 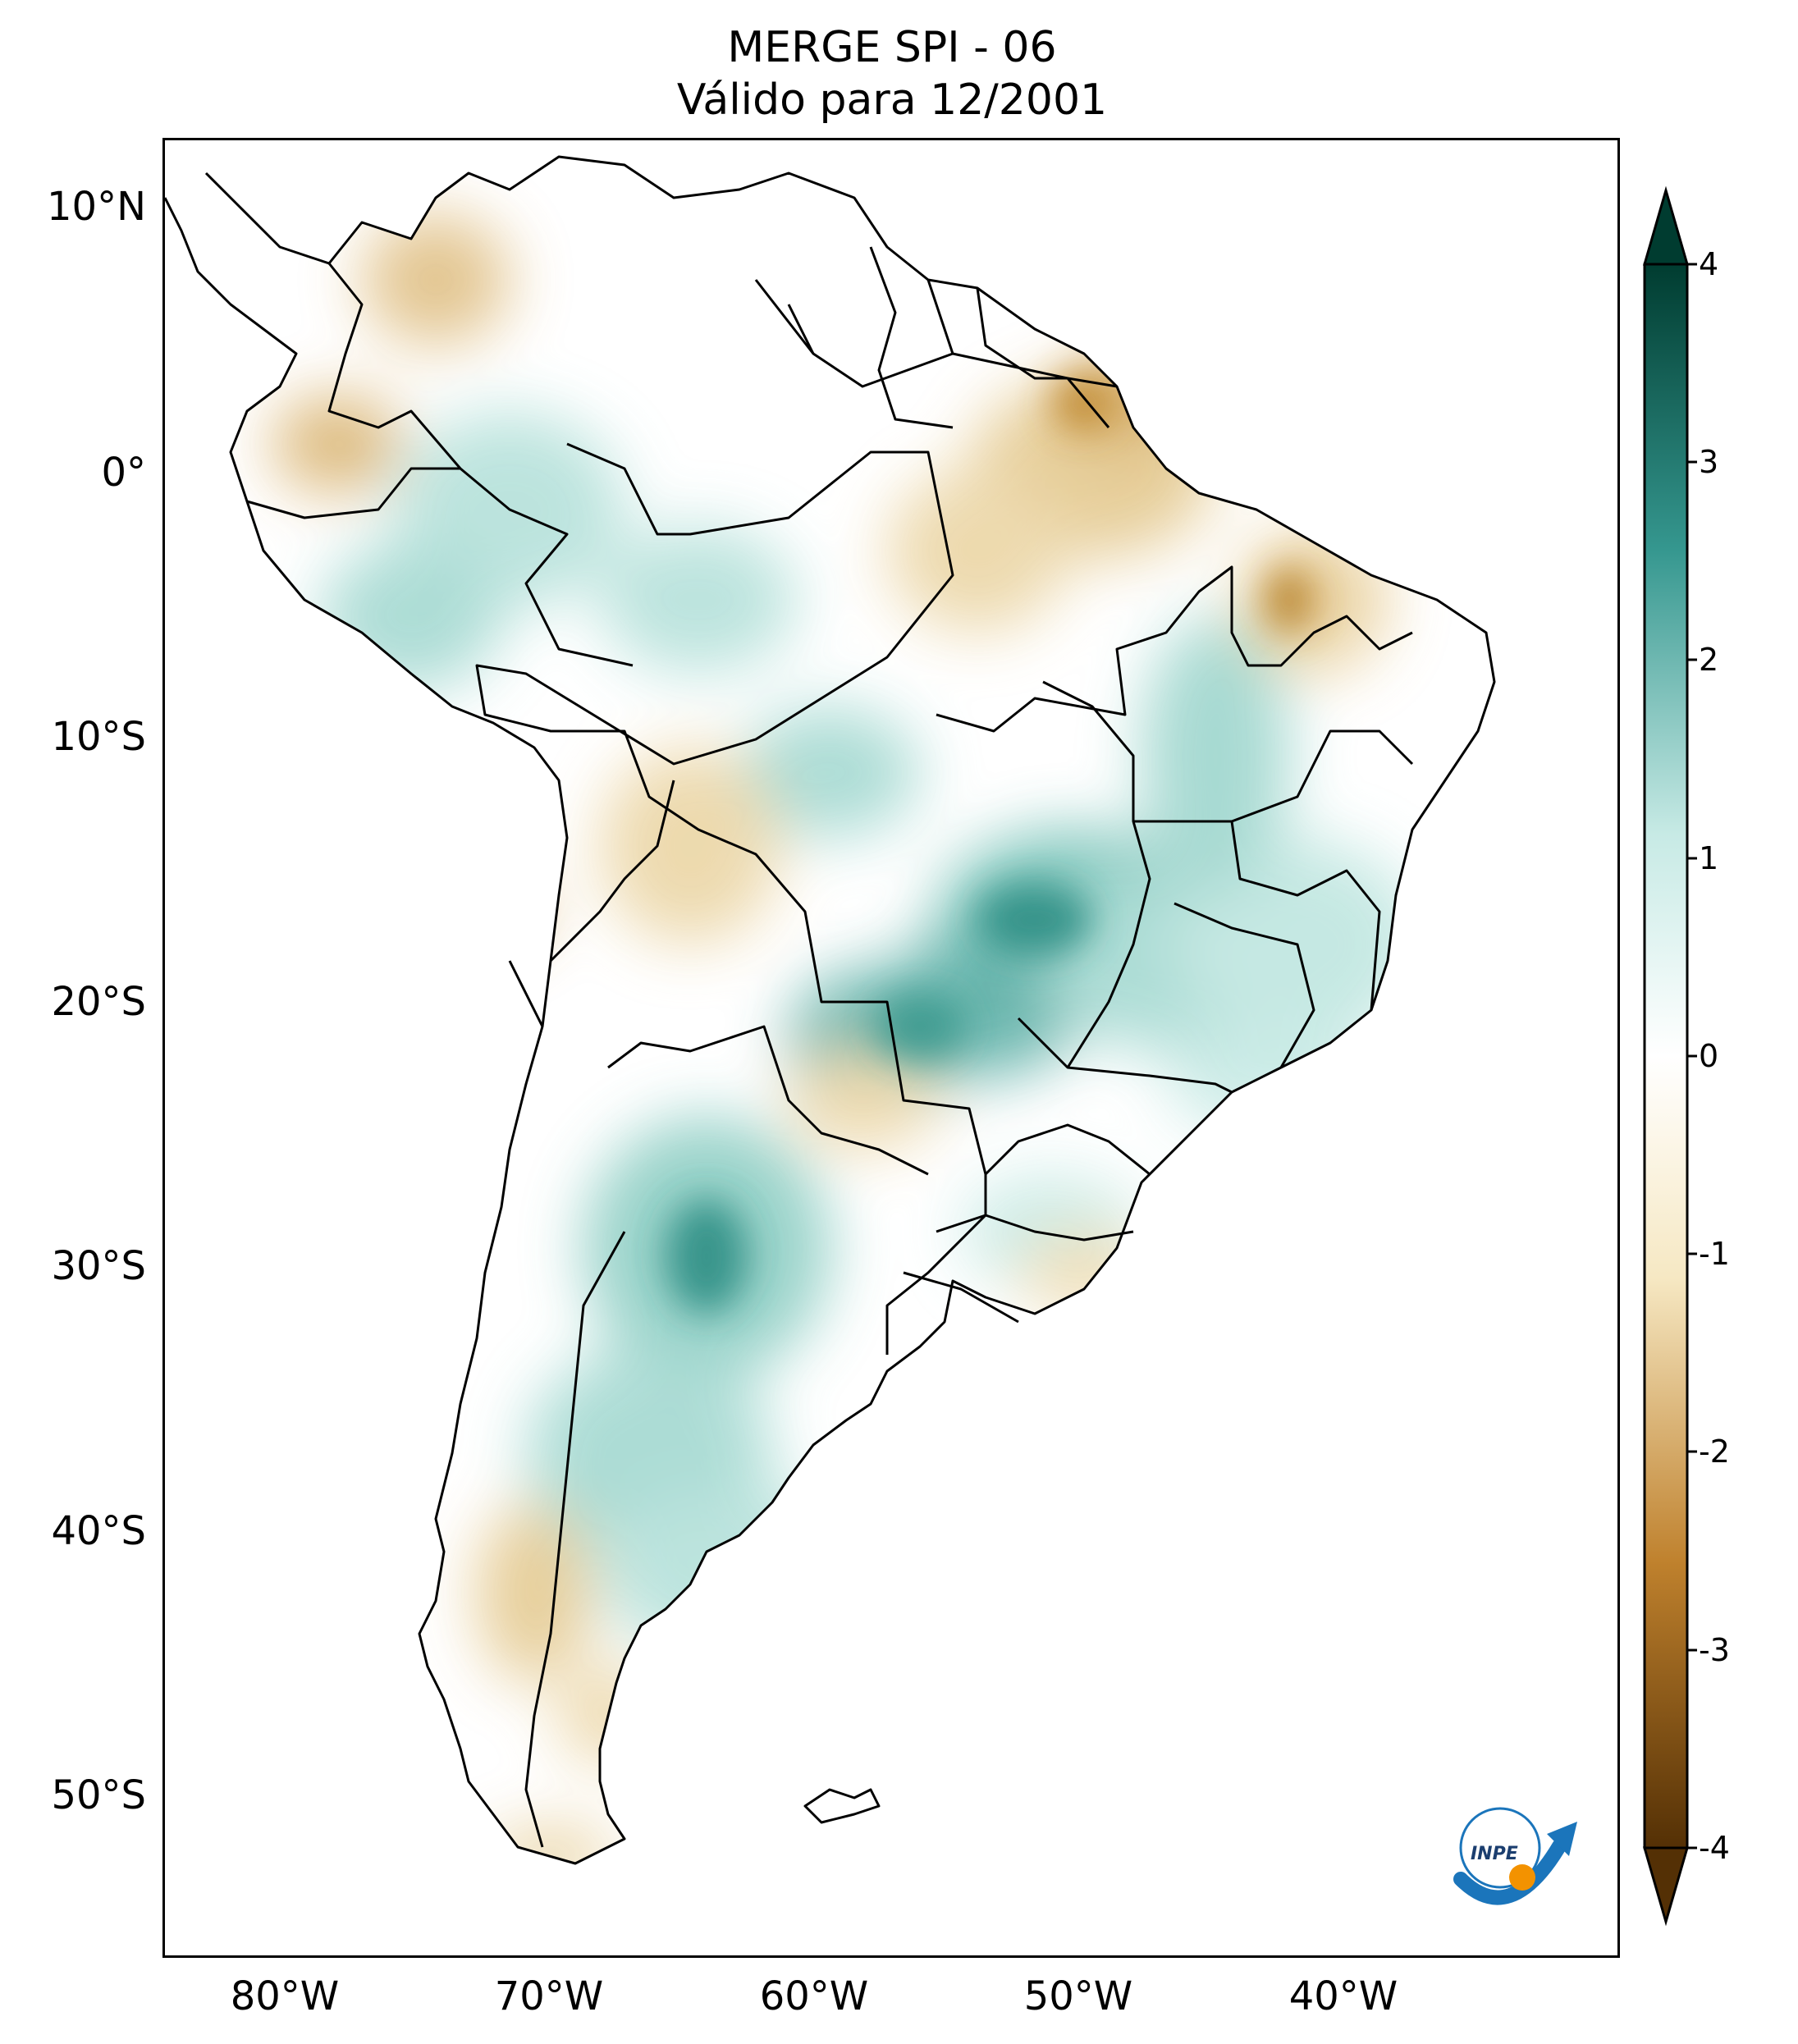 What do you see at coordinates (718, 1314) in the screenshot?
I see `border-andes` at bounding box center [718, 1314].